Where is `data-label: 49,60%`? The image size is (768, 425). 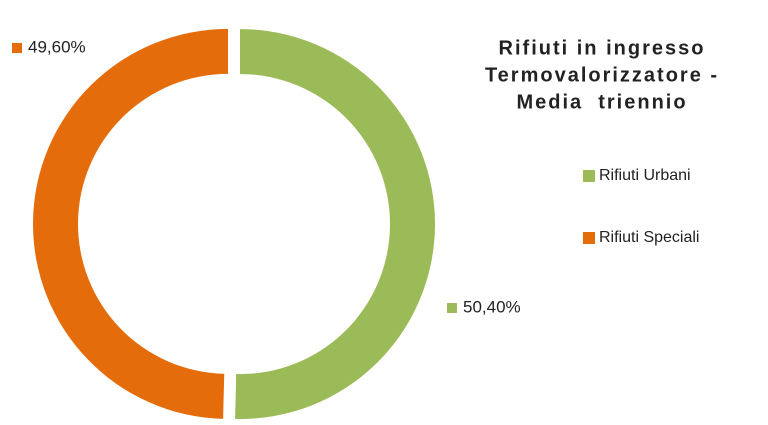
data-label: 49,60% is located at coordinates (57, 46).